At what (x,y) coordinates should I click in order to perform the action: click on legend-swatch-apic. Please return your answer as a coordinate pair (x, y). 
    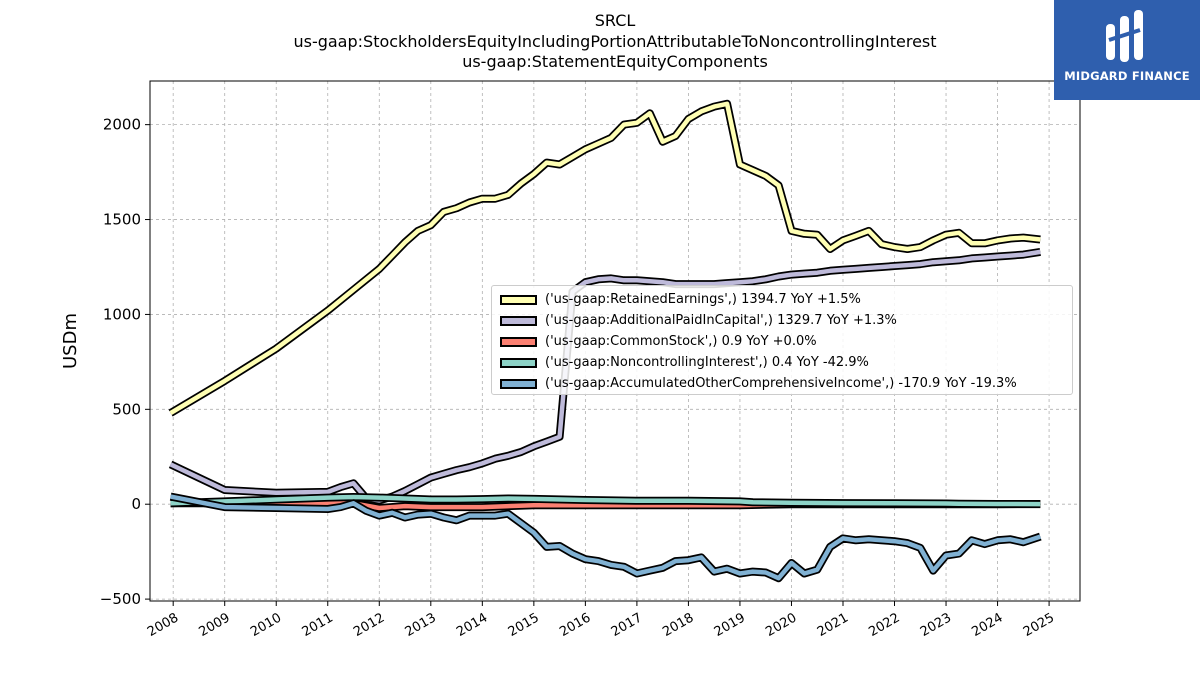
    Looking at the image, I should click on (518, 320).